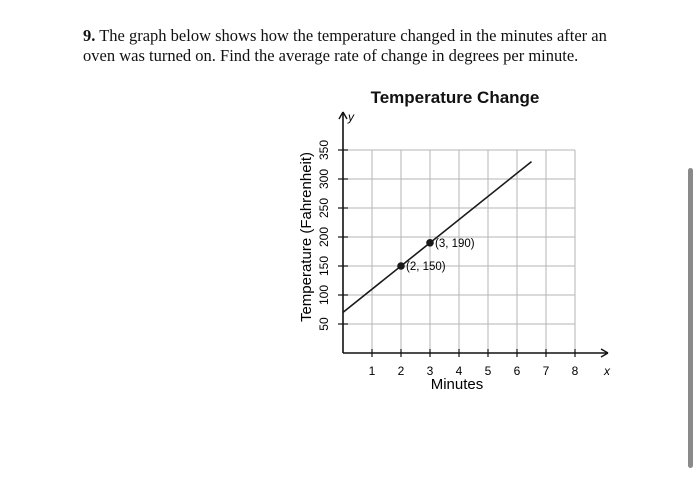 This screenshot has width=700, height=488. Describe the element at coordinates (437, 237) in the screenshot. I see `temperature-line` at that location.